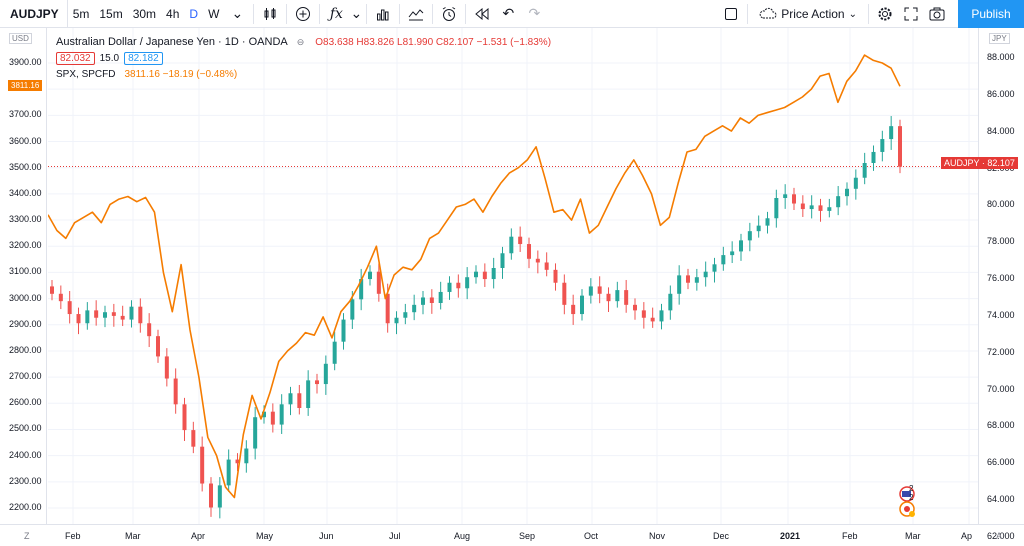 The width and height of the screenshot is (1024, 546). I want to click on settings-gear-icon, so click(885, 14).